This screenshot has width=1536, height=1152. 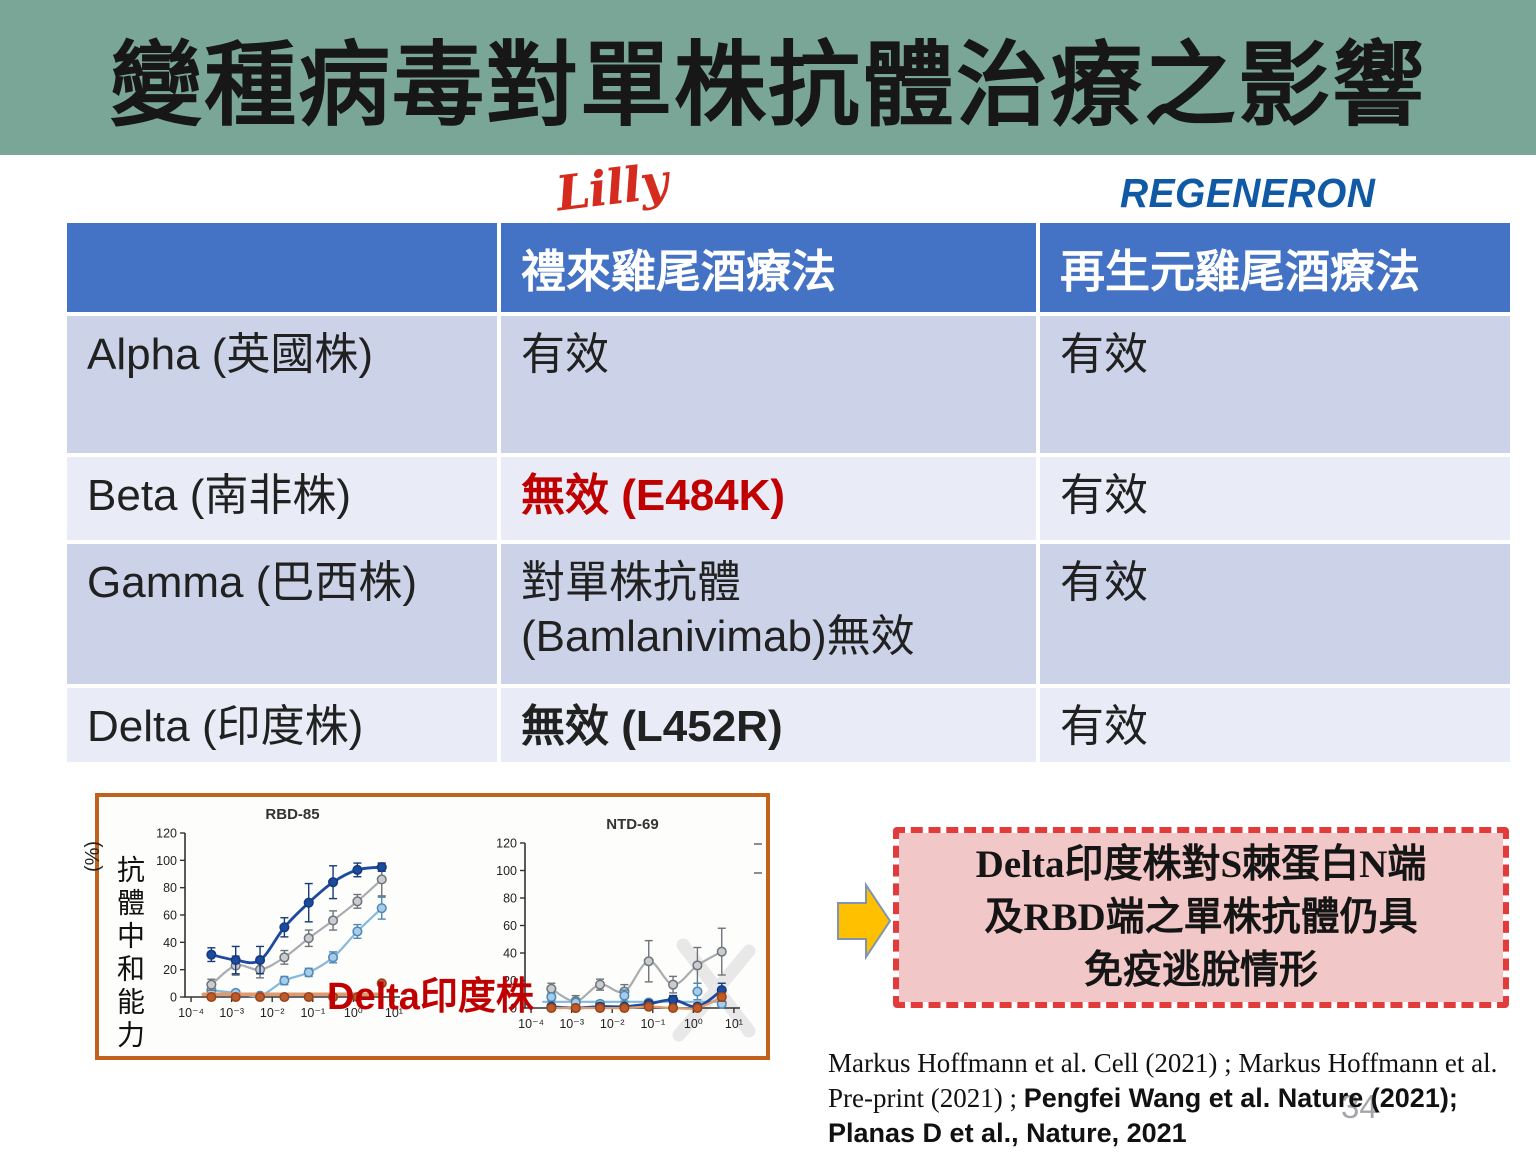 What do you see at coordinates (292, 814) in the screenshot?
I see `svg-text: RBD-85` at bounding box center [292, 814].